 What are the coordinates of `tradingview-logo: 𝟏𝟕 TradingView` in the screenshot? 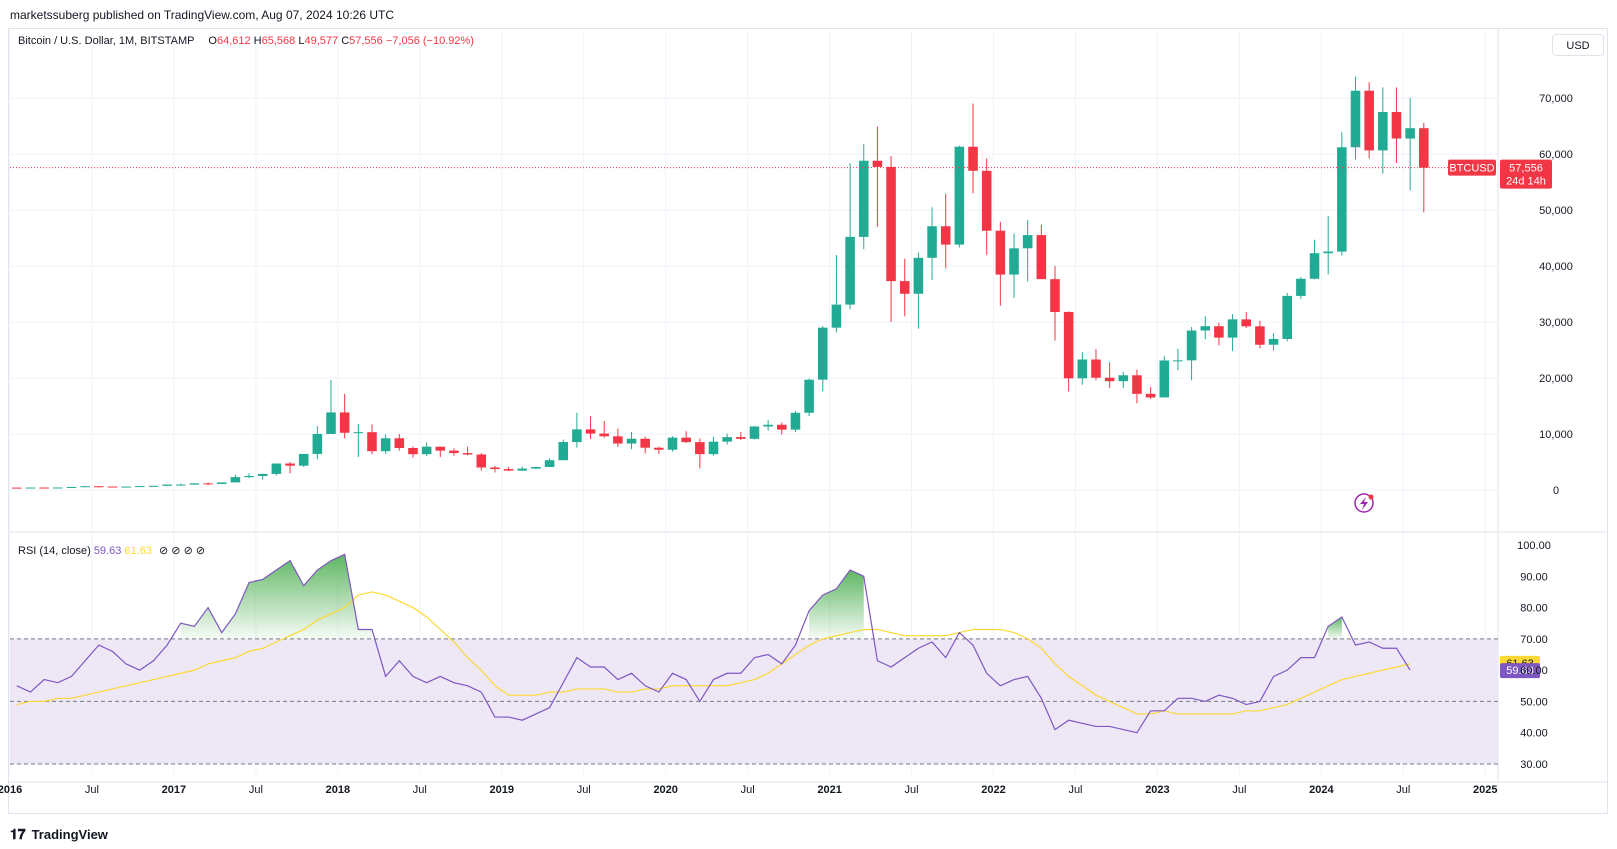 It's located at (59, 834).